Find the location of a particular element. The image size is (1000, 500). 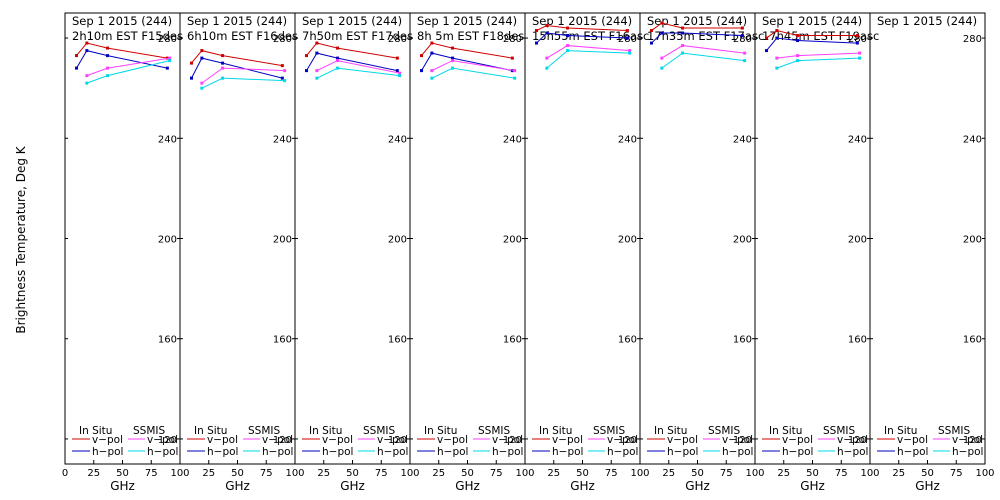

panel-title-line1: Sep 1 2015 (244) is located at coordinates (582, 21).